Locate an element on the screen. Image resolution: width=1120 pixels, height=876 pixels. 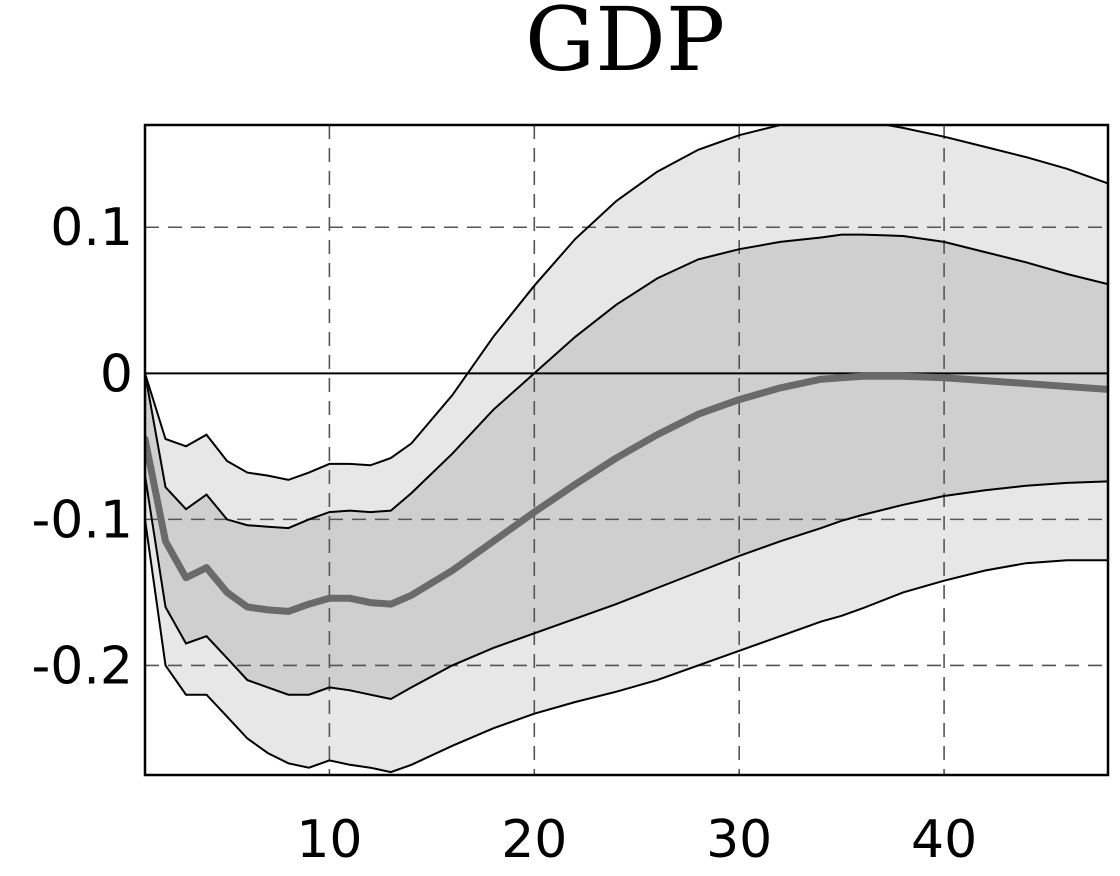
x-tick-label: 40 is located at coordinates (944, 840).